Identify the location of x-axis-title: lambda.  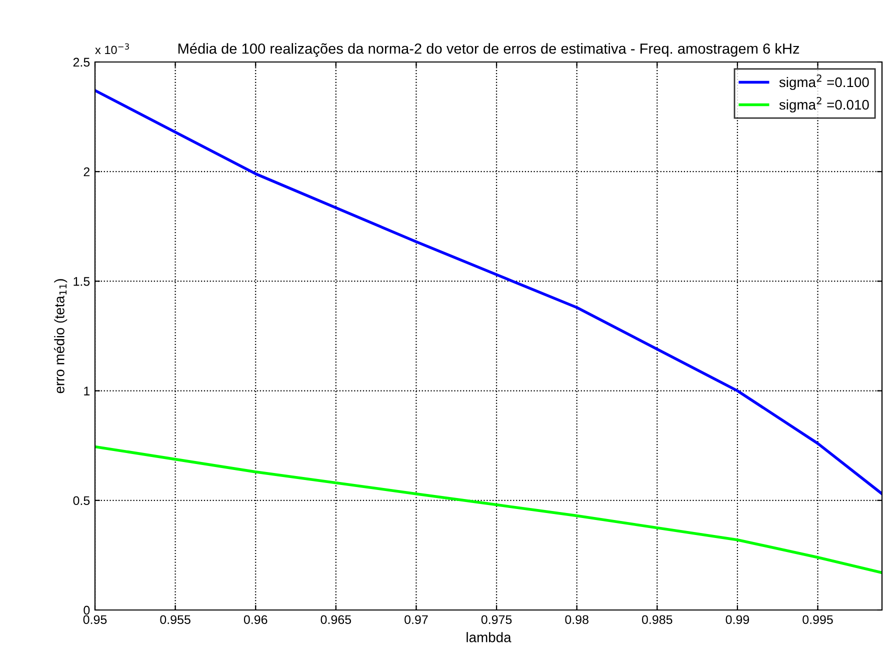
(489, 637).